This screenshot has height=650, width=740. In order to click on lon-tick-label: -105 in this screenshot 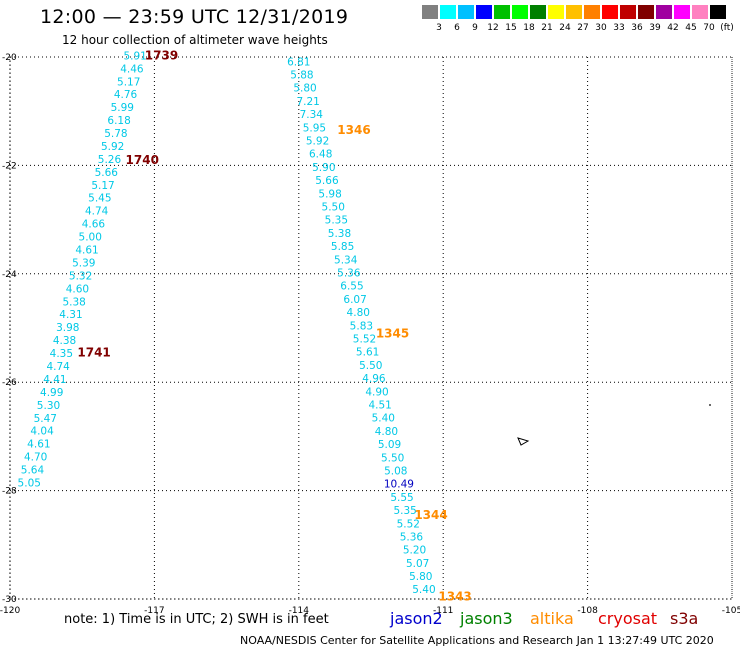, I will do `click(731, 611)`.